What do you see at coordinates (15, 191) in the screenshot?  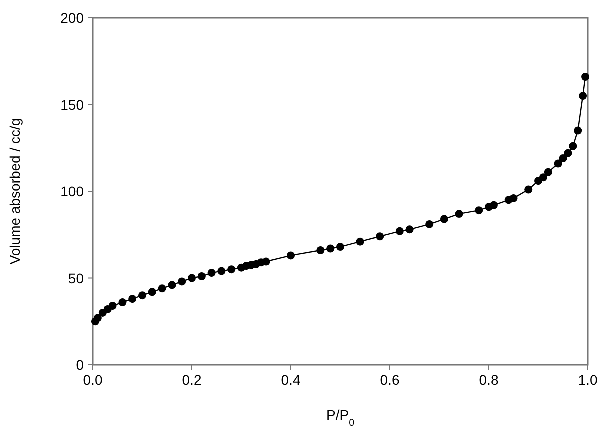 I see `y-axis-title: Volume absorbed / cc/g` at bounding box center [15, 191].